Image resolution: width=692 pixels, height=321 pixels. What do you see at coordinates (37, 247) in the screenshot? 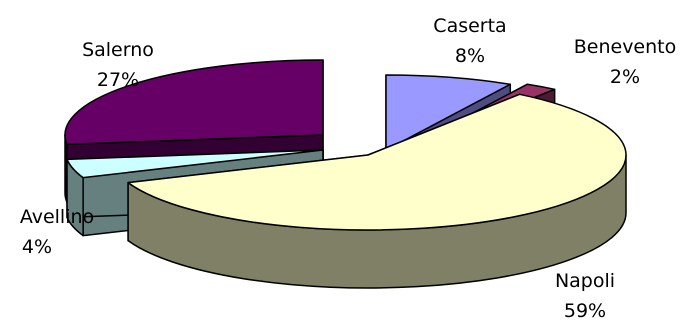
I see `label-avellino-pct: 4%` at bounding box center [37, 247].